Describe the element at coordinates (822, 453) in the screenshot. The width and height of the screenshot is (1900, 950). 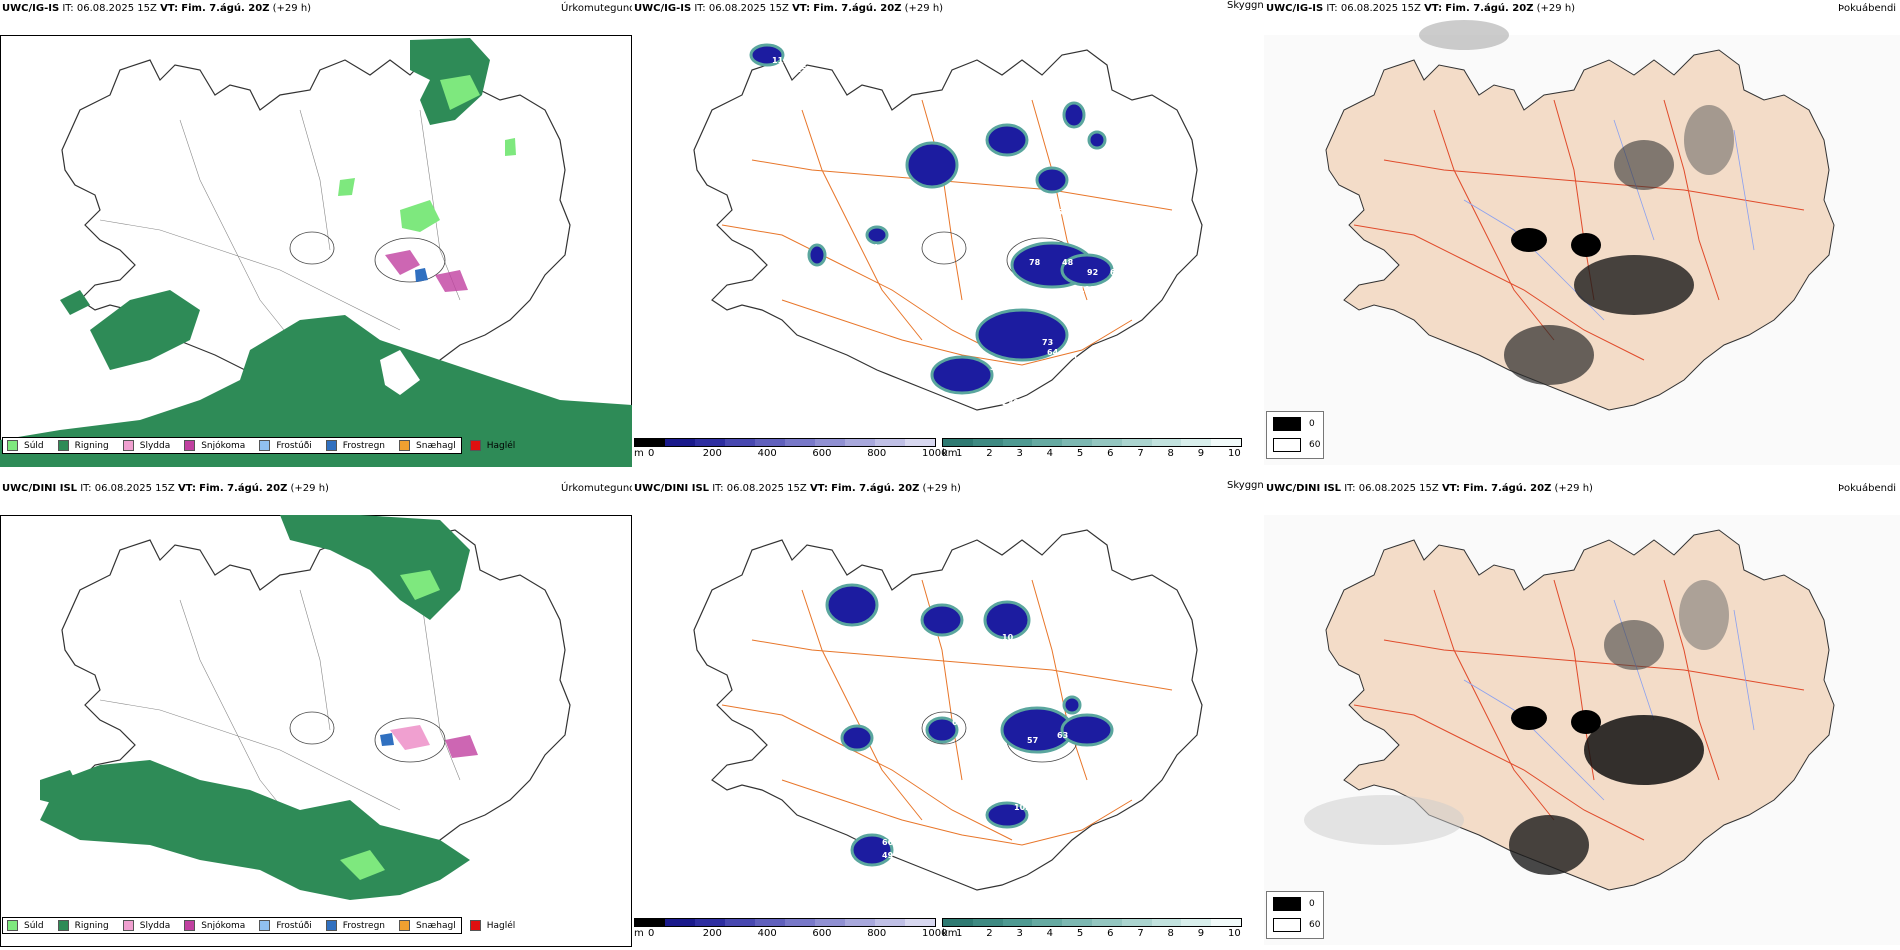
I see `colorbar-tick-label: 600` at that location.